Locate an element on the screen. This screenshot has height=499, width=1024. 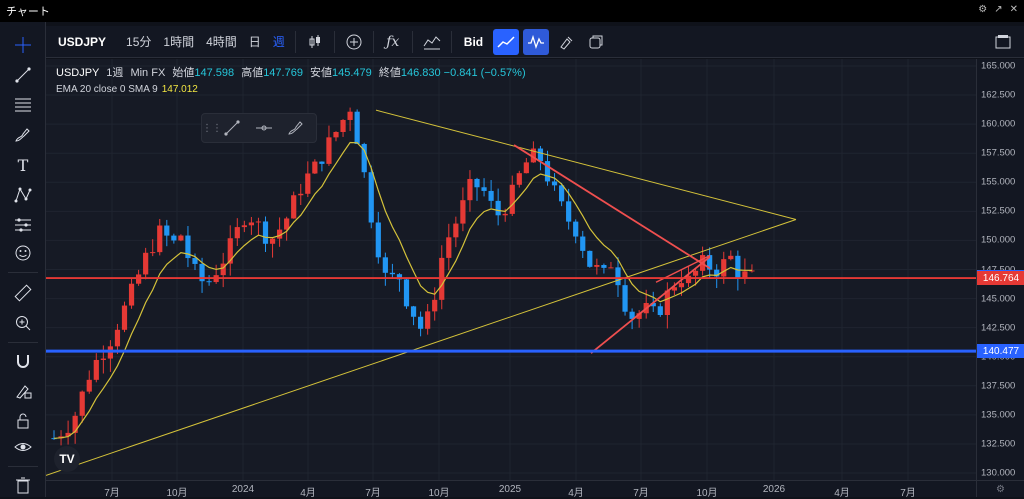
lock-icon is located at coordinates (23, 421).